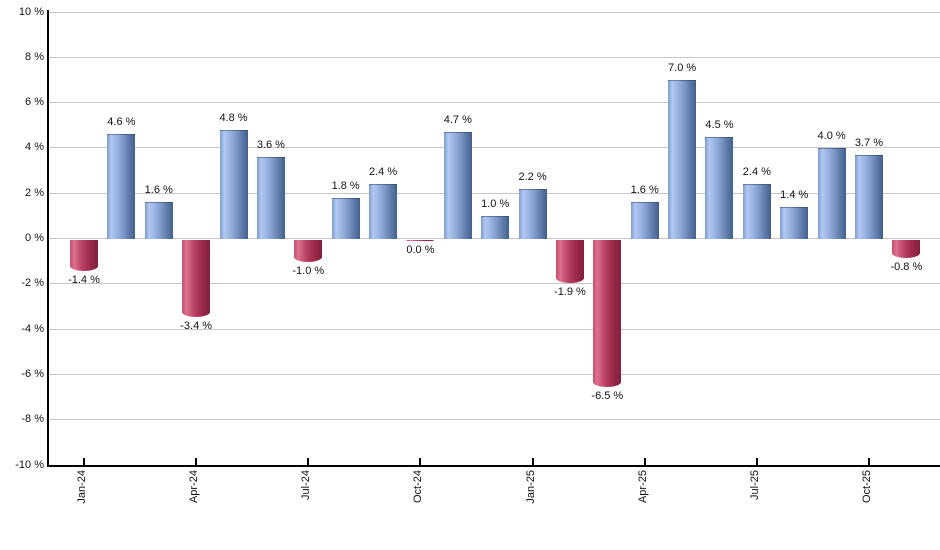 The height and width of the screenshot is (550, 940). What do you see at coordinates (34, 56) in the screenshot?
I see `y-axis-label: 8 %` at bounding box center [34, 56].